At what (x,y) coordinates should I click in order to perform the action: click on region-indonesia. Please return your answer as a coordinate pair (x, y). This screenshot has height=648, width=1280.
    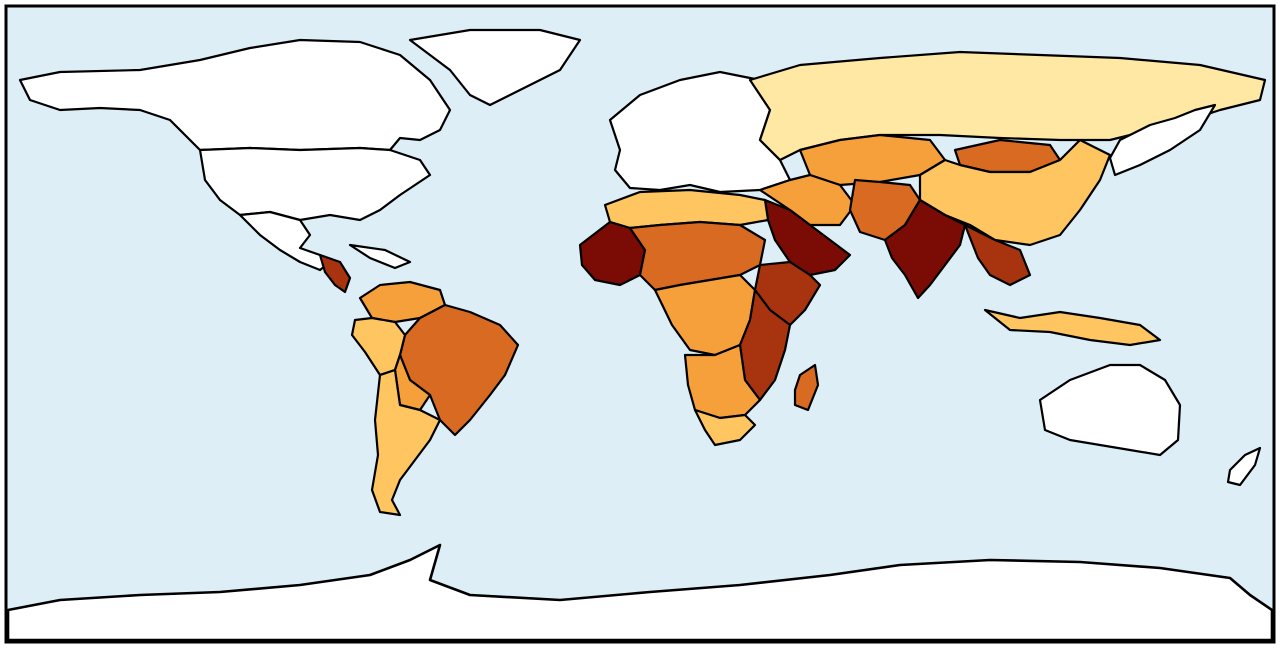
    Looking at the image, I should click on (1072, 327).